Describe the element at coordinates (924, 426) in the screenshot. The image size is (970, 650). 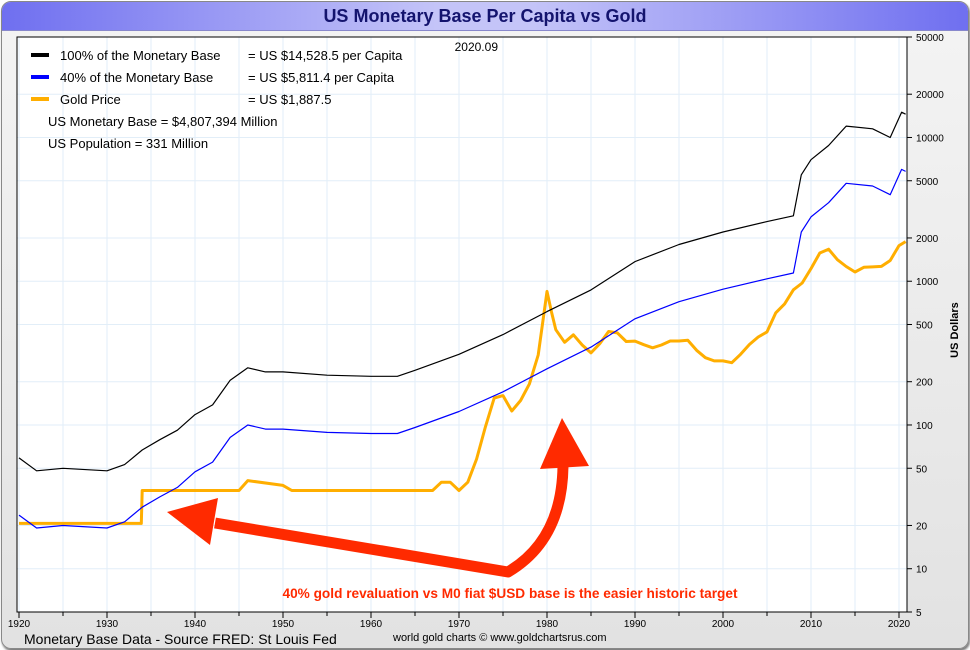
I see `y-tick-label: 100` at that location.